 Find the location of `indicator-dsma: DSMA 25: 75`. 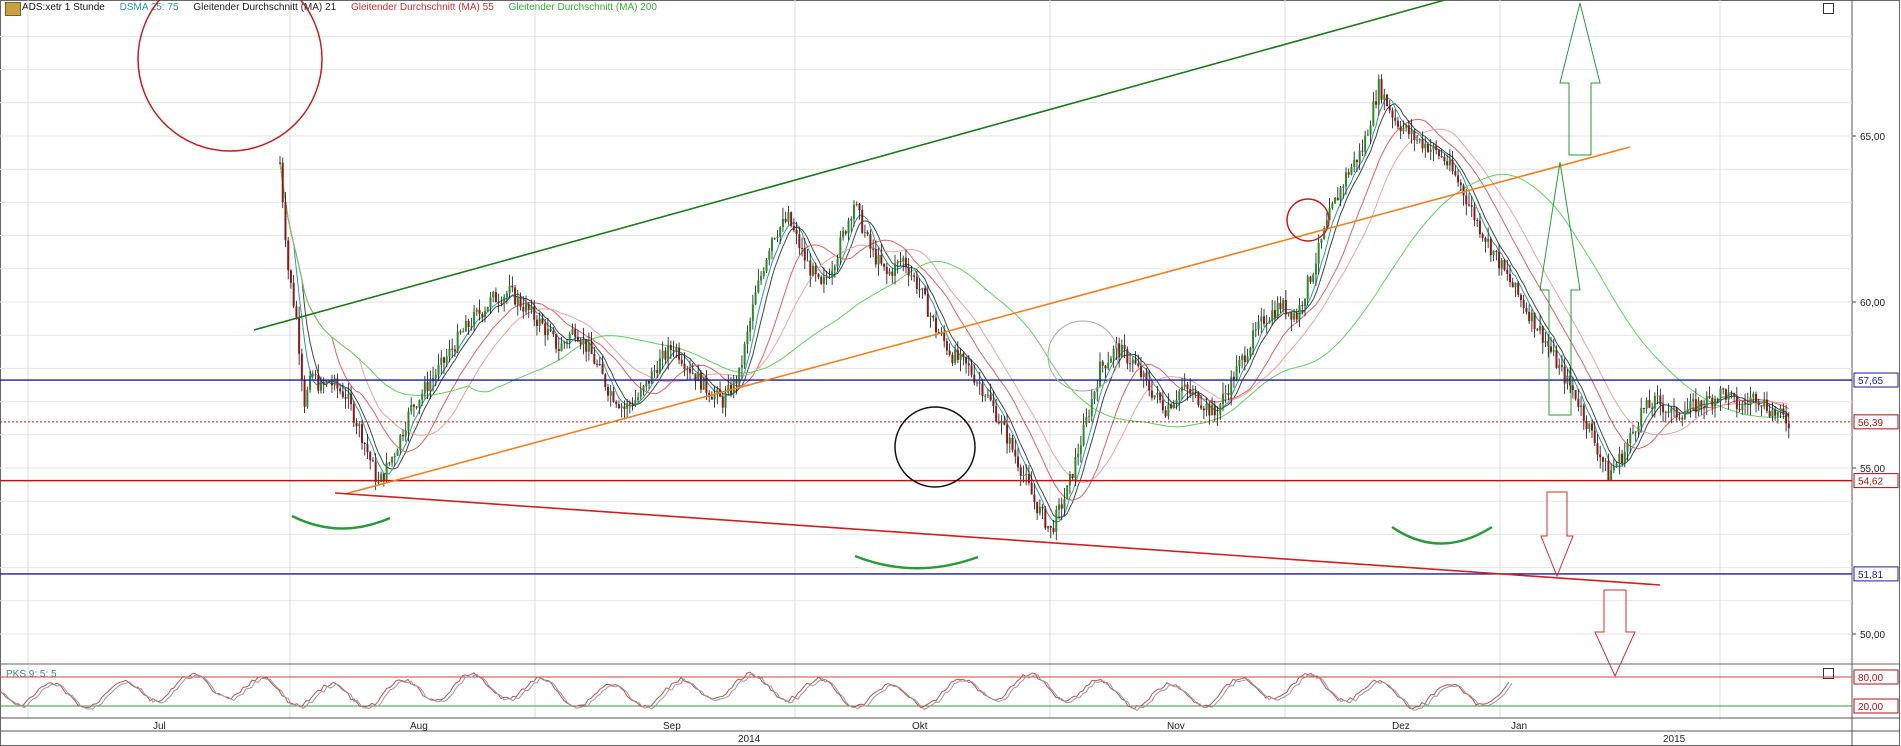

indicator-dsma: DSMA 25: 75 is located at coordinates (149, 7).